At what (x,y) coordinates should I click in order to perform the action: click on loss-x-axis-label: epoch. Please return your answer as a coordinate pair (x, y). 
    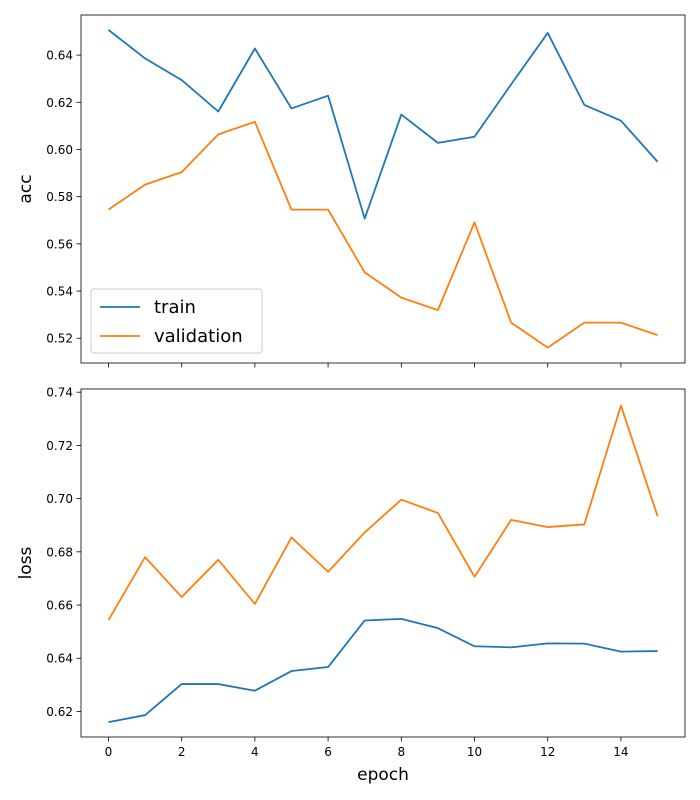
    Looking at the image, I should click on (383, 775).